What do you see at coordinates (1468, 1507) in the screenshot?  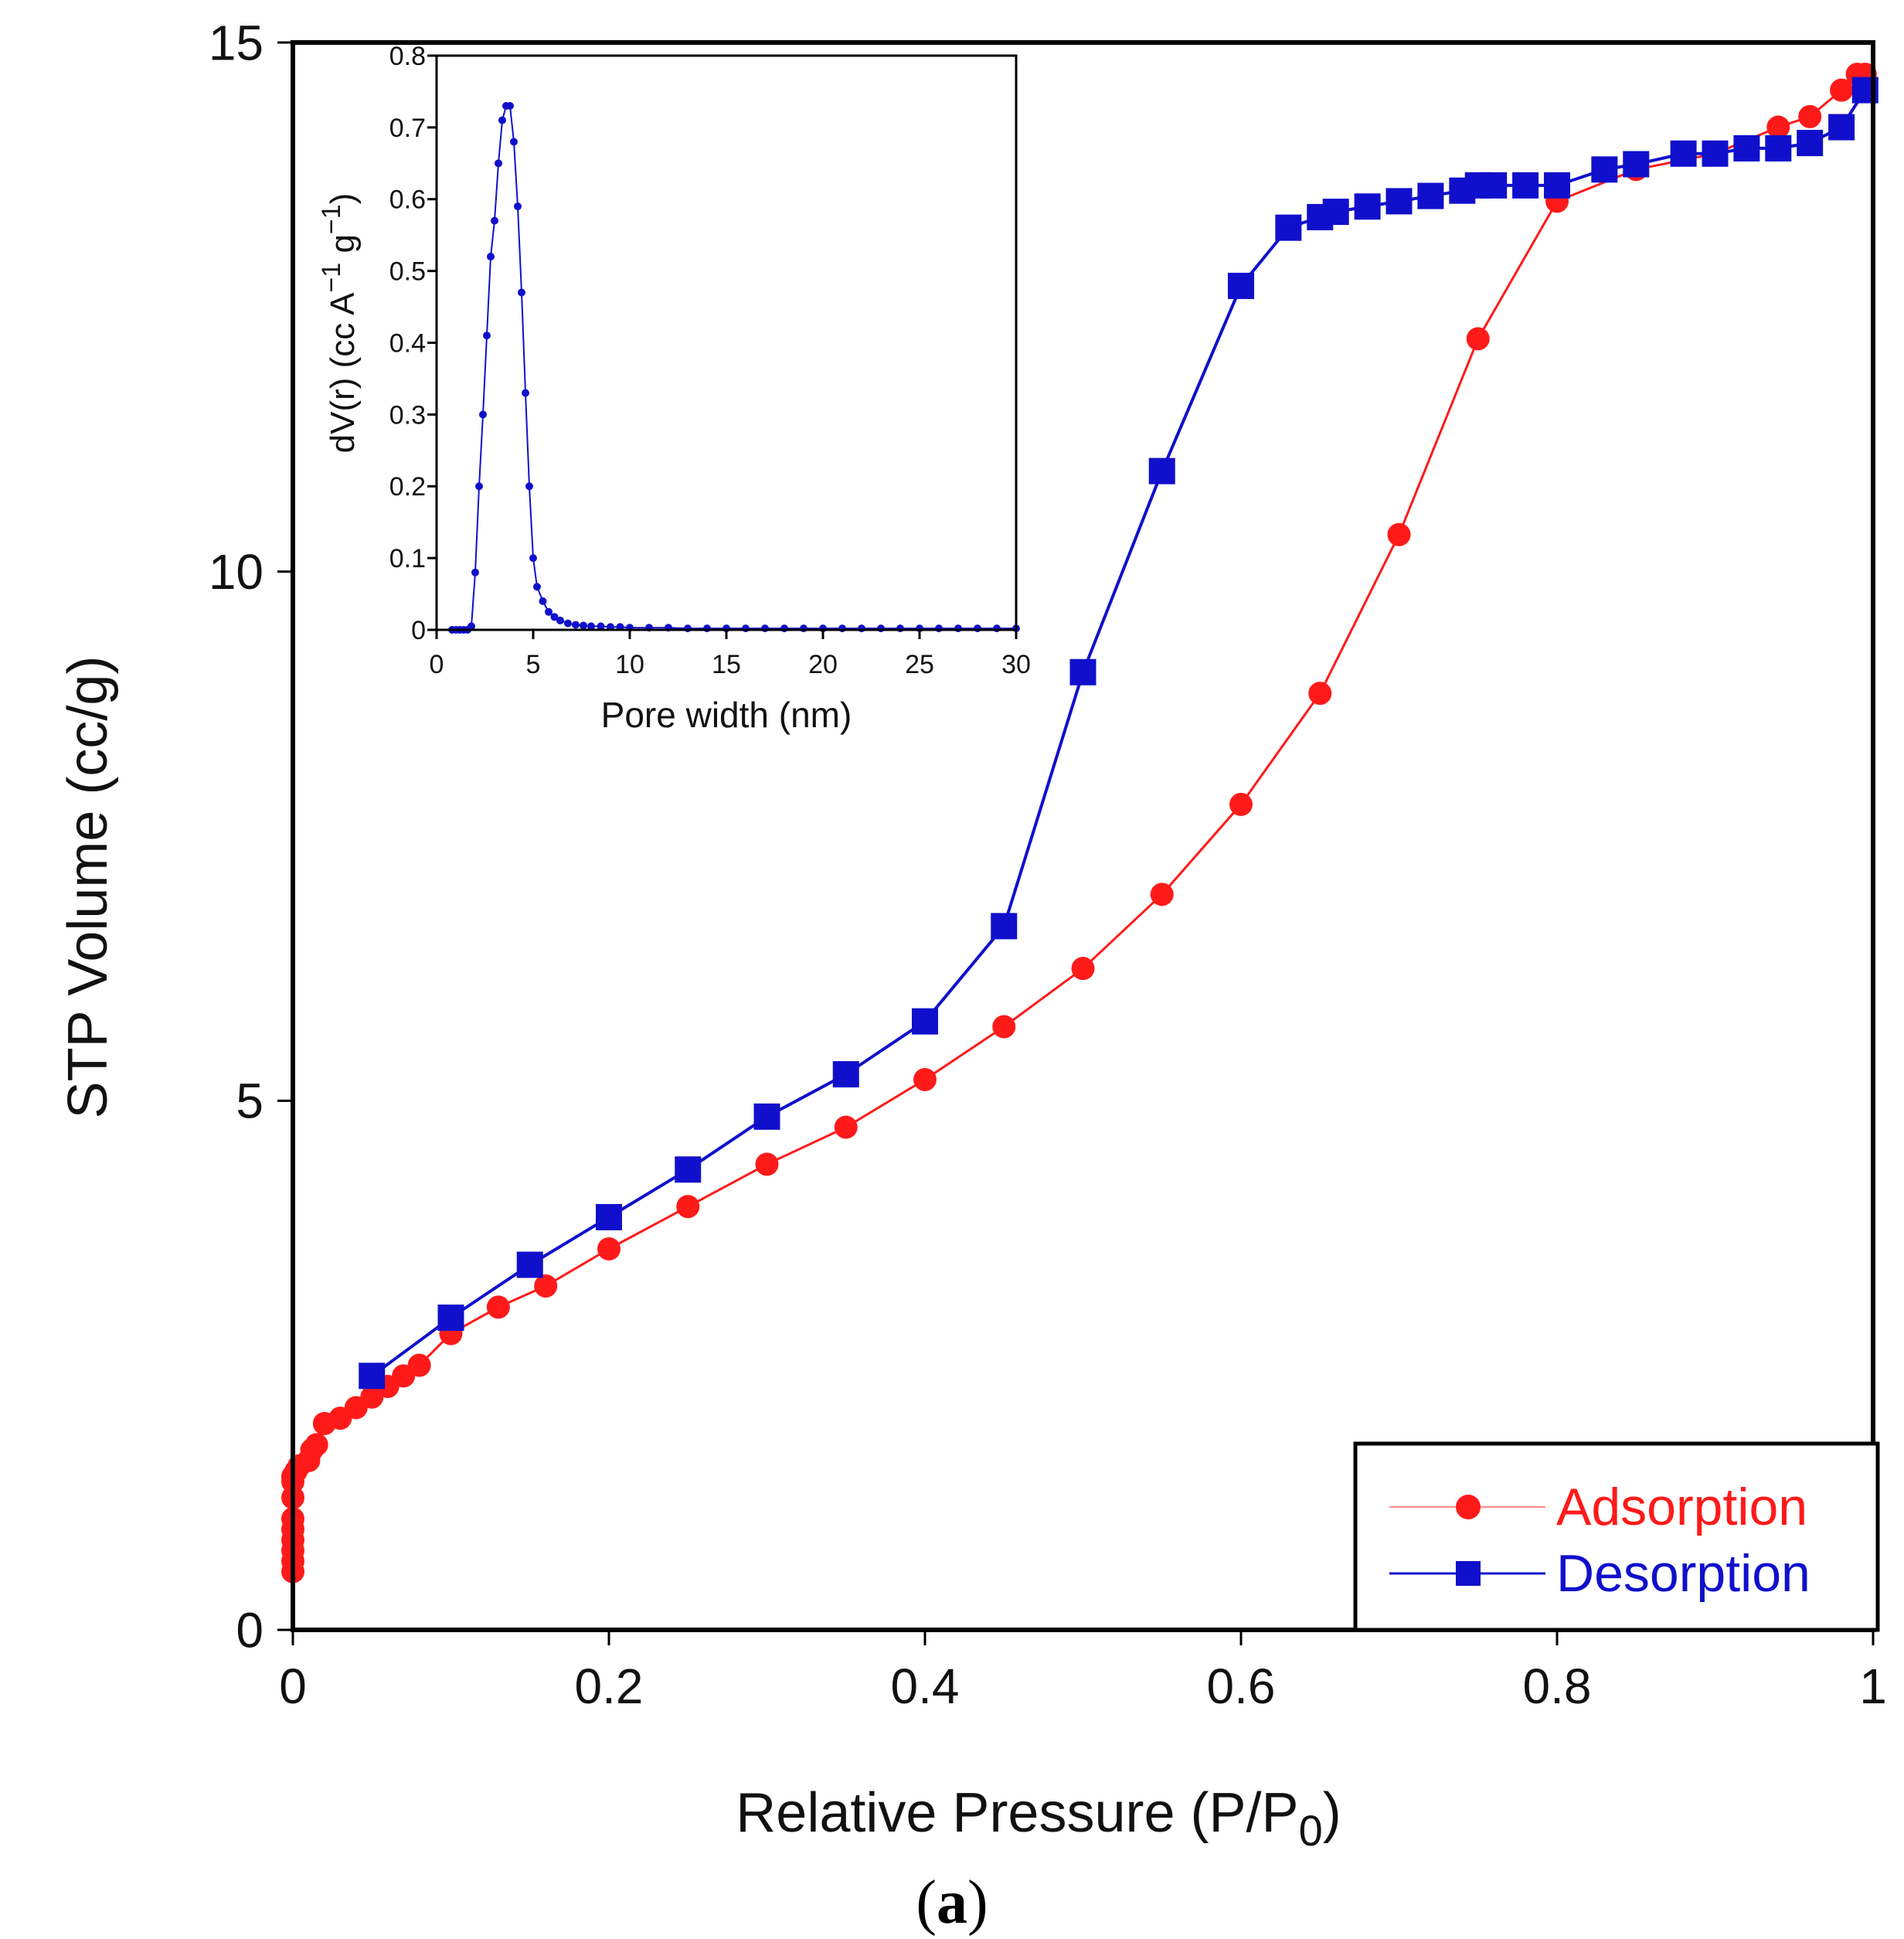 I see `legend-adsorption-marker` at bounding box center [1468, 1507].